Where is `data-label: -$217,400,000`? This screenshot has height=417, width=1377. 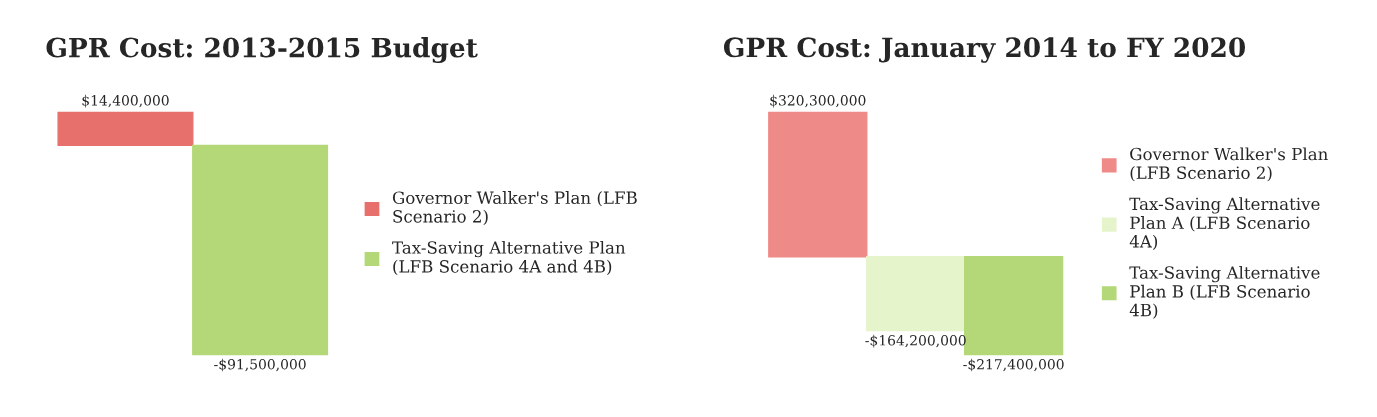 data-label: -$217,400,000 is located at coordinates (1013, 365).